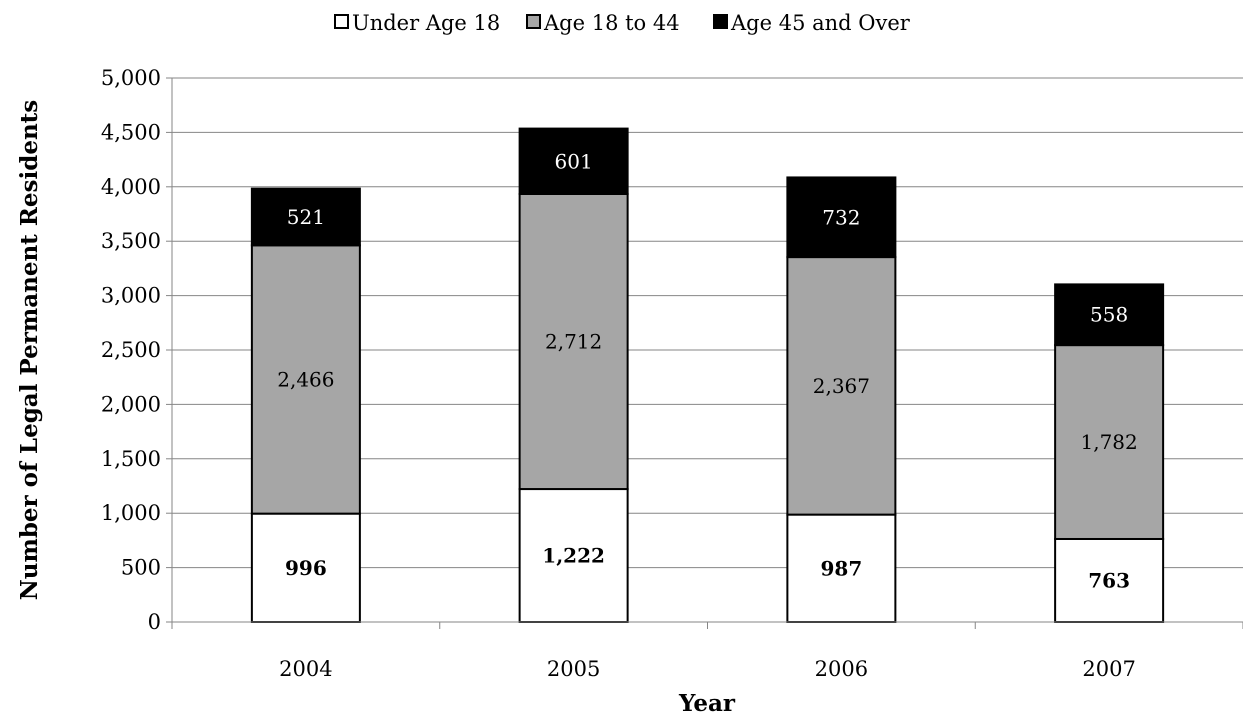  I want to click on legend: Under Age 18 Age 18 to 44 Age 45 and Over, so click(622, 23).